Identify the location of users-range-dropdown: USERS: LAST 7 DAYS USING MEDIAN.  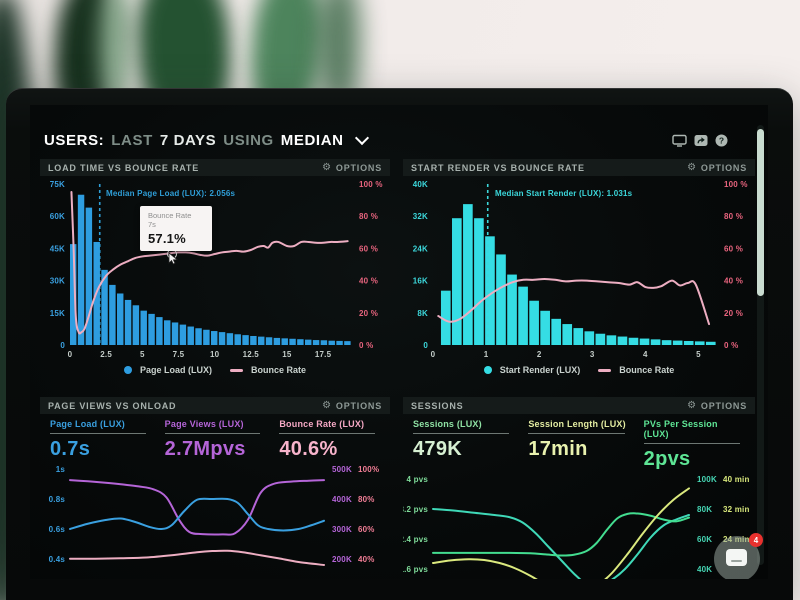
(206, 139).